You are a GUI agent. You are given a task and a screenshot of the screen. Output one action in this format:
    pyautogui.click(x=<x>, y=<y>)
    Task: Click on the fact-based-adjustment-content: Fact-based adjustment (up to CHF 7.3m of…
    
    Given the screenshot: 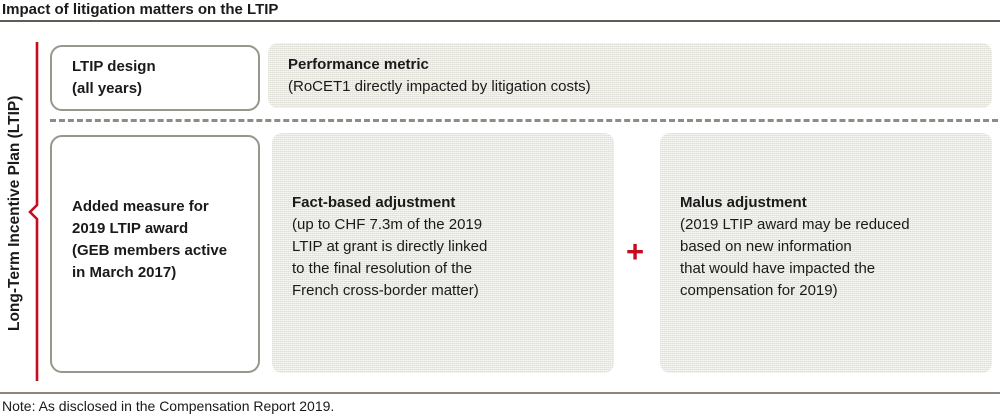 What is the action you would take?
    pyautogui.click(x=448, y=247)
    